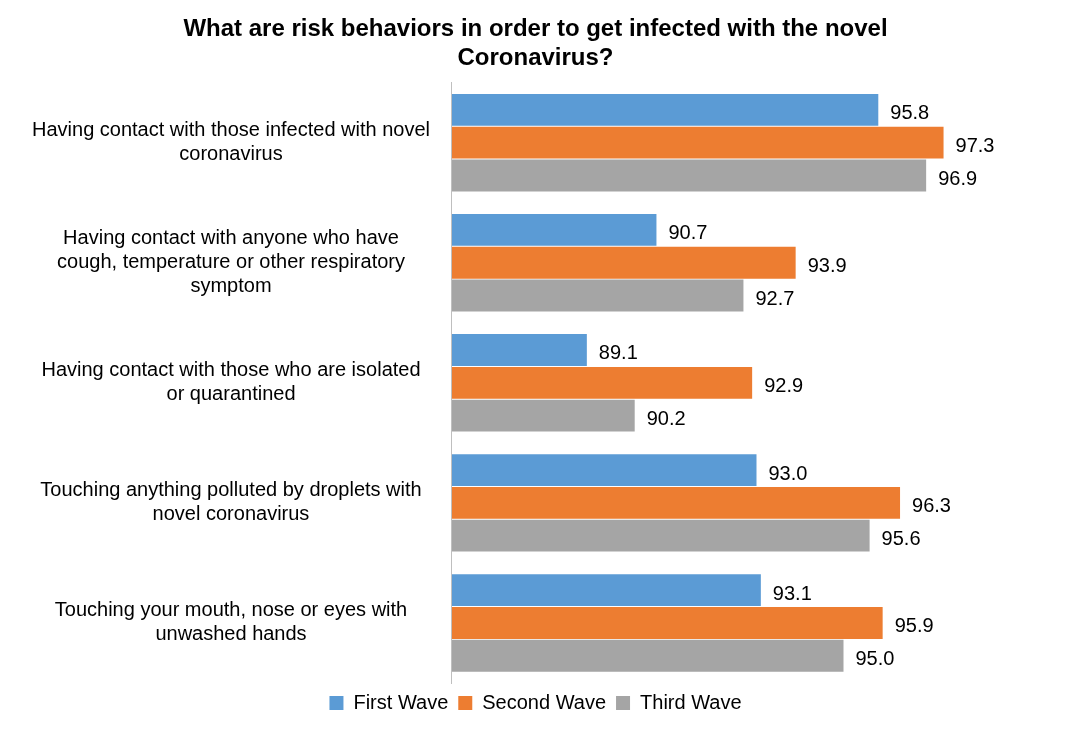 This screenshot has width=1091, height=729. Describe the element at coordinates (618, 352) in the screenshot. I see `data-label: 89.1` at that location.